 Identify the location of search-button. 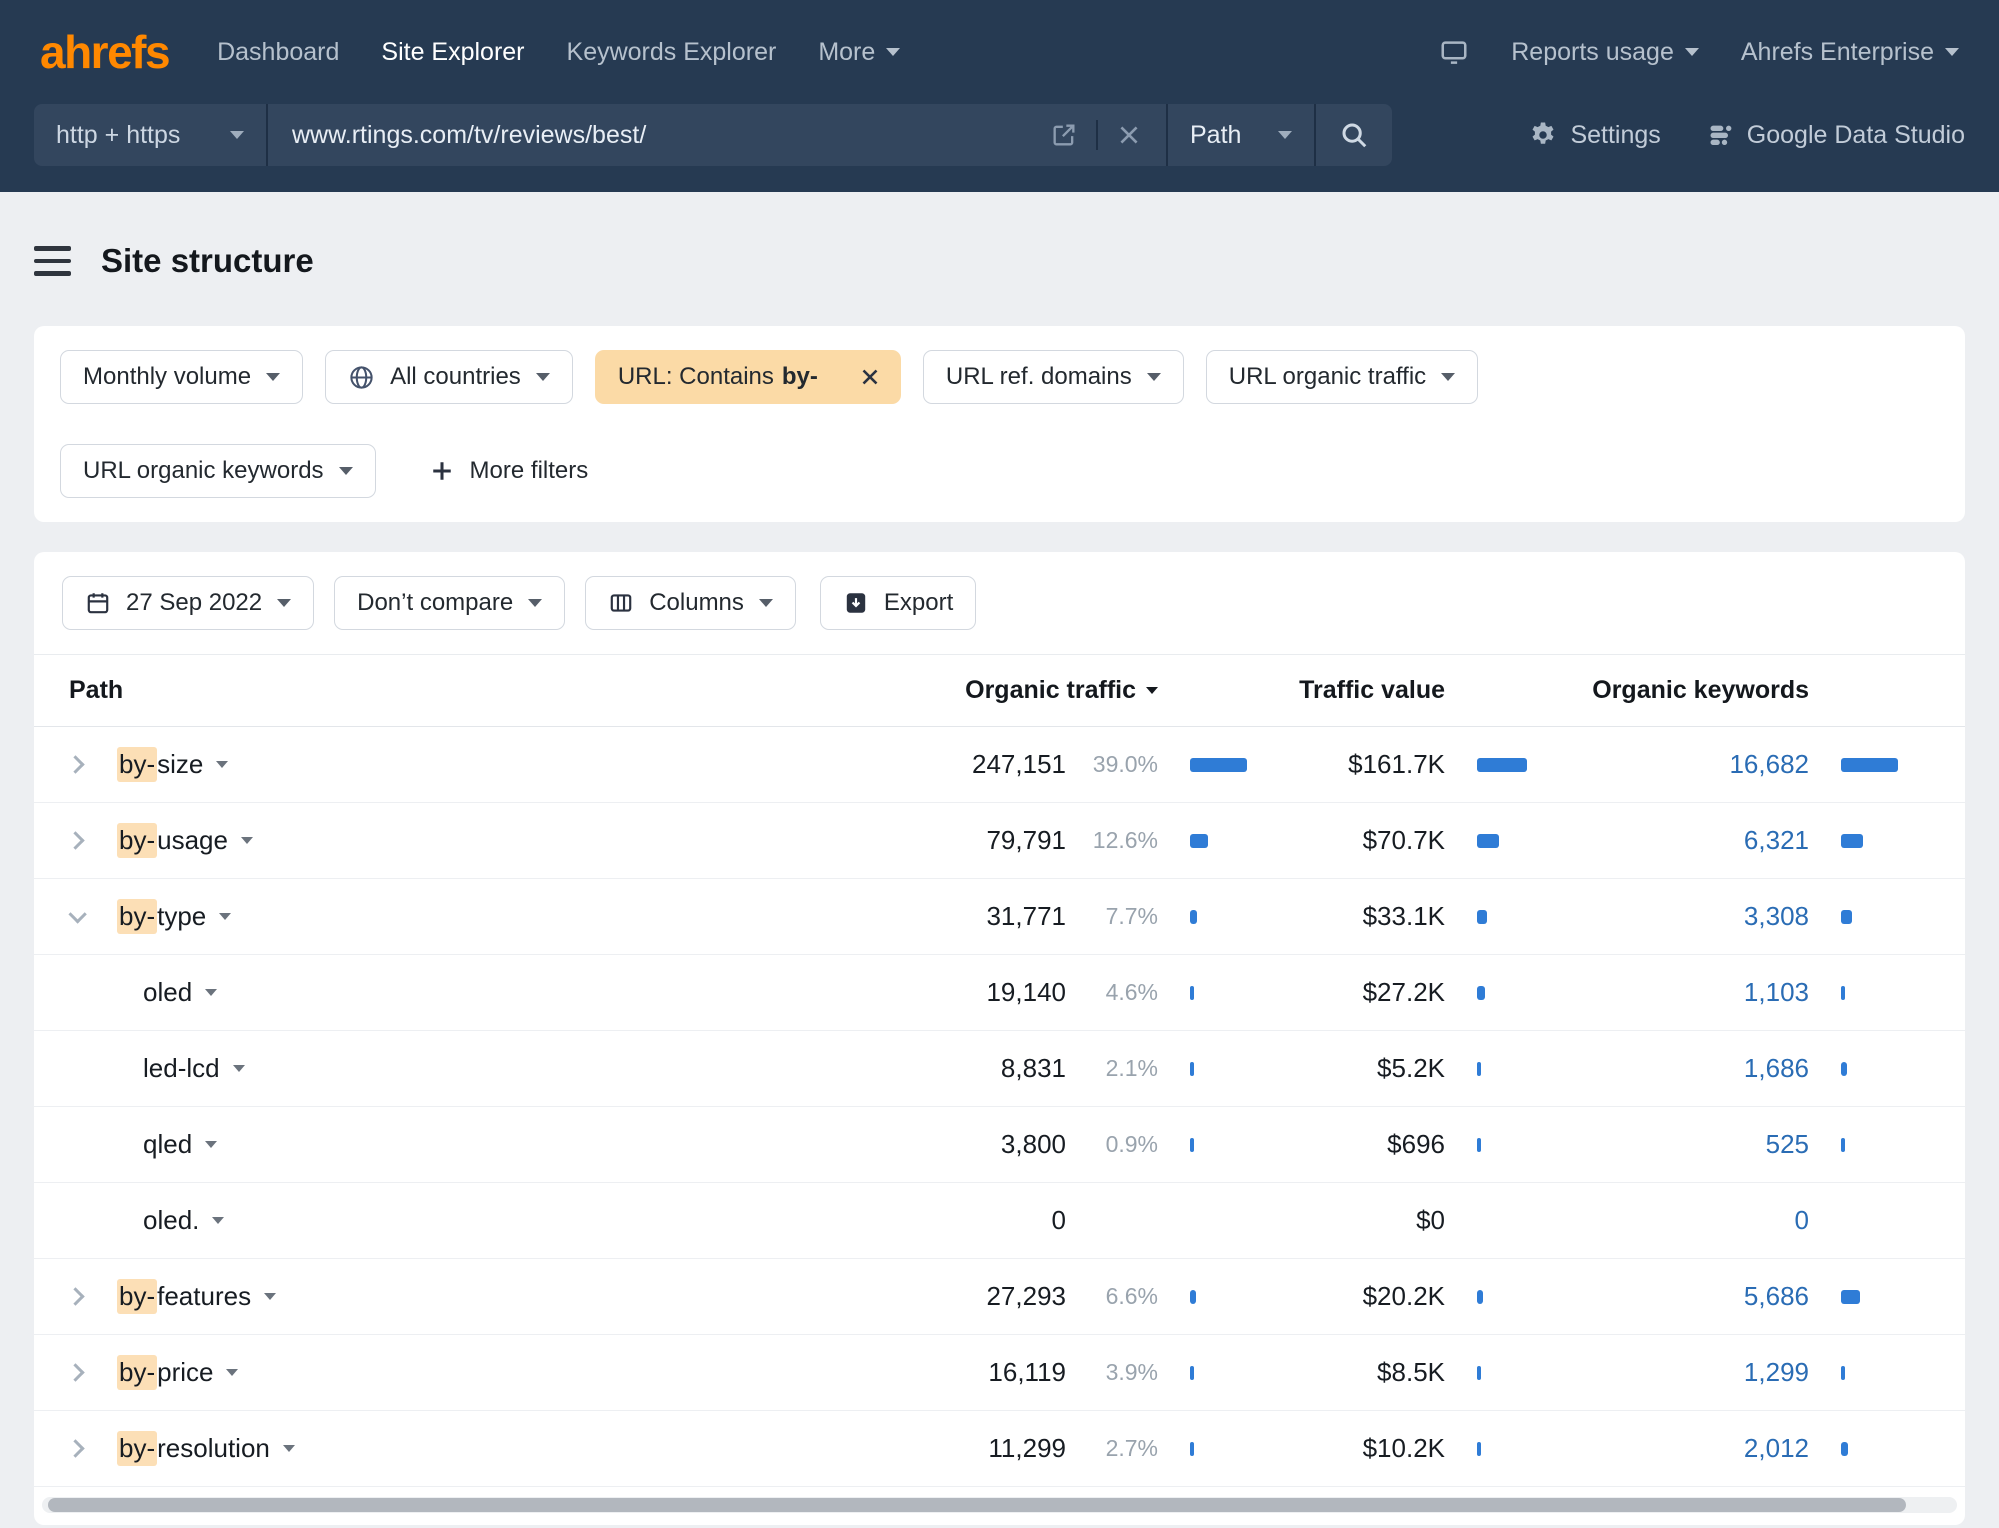
(1353, 135).